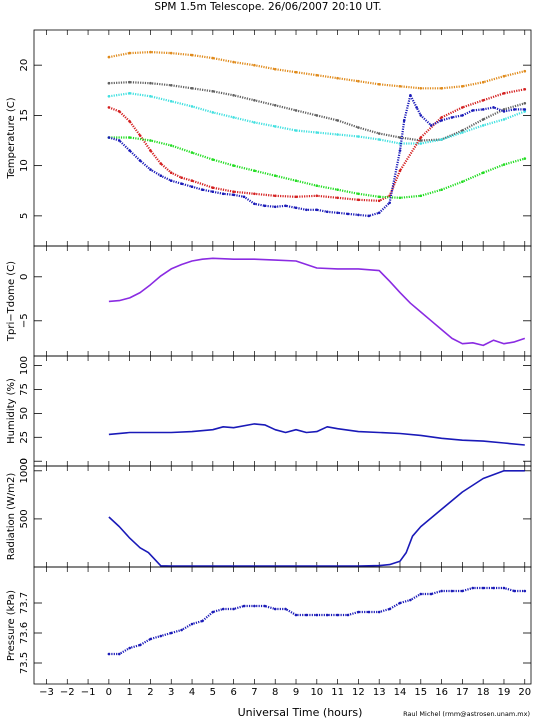  I want to click on data-layer, so click(317, 302).